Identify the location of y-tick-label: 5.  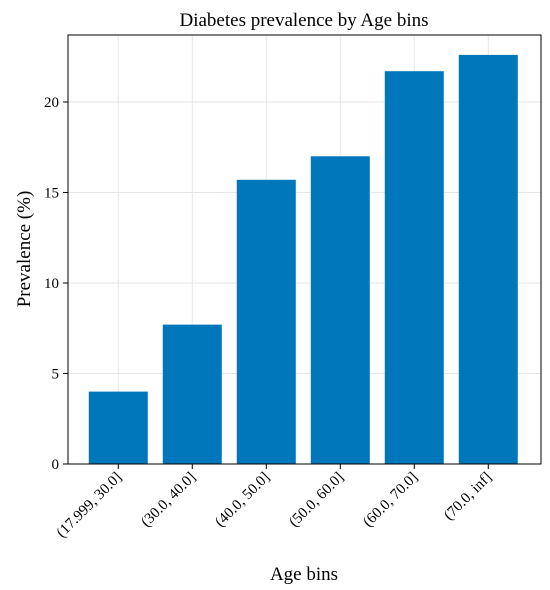
(56, 374).